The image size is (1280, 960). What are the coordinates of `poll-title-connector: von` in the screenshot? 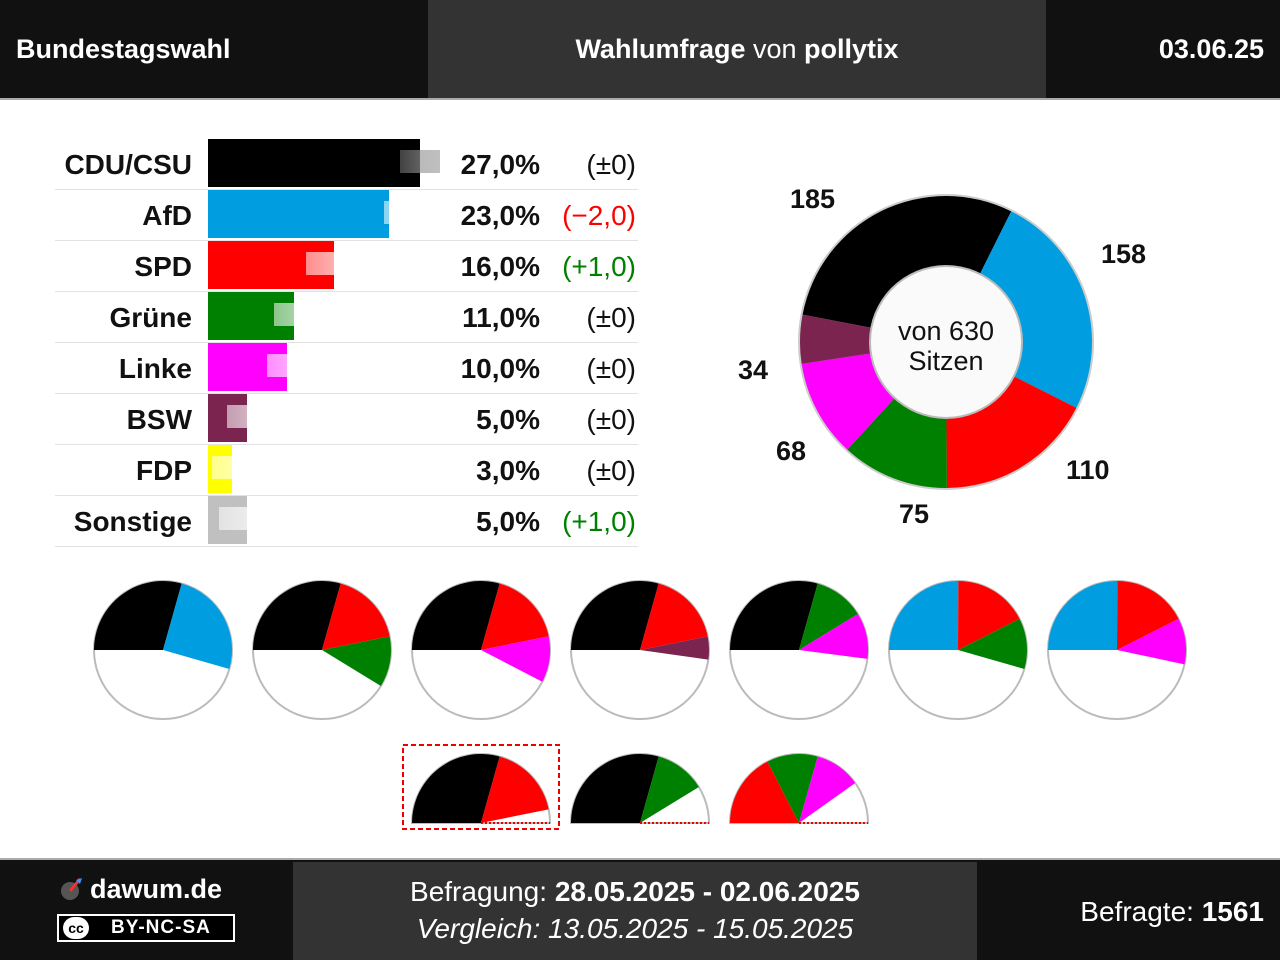 It's located at (775, 49).